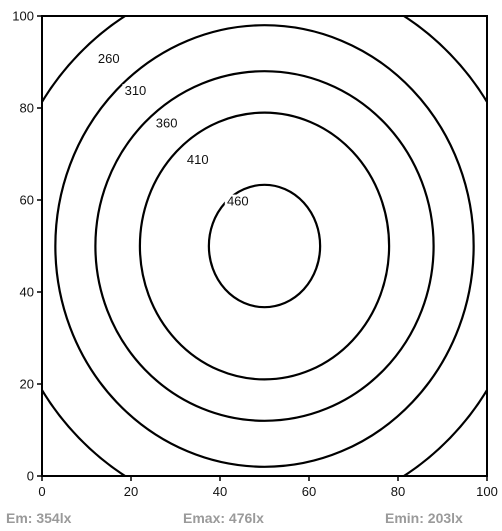 The image size is (502, 531). I want to click on y-tick-label: 60, so click(27, 200).